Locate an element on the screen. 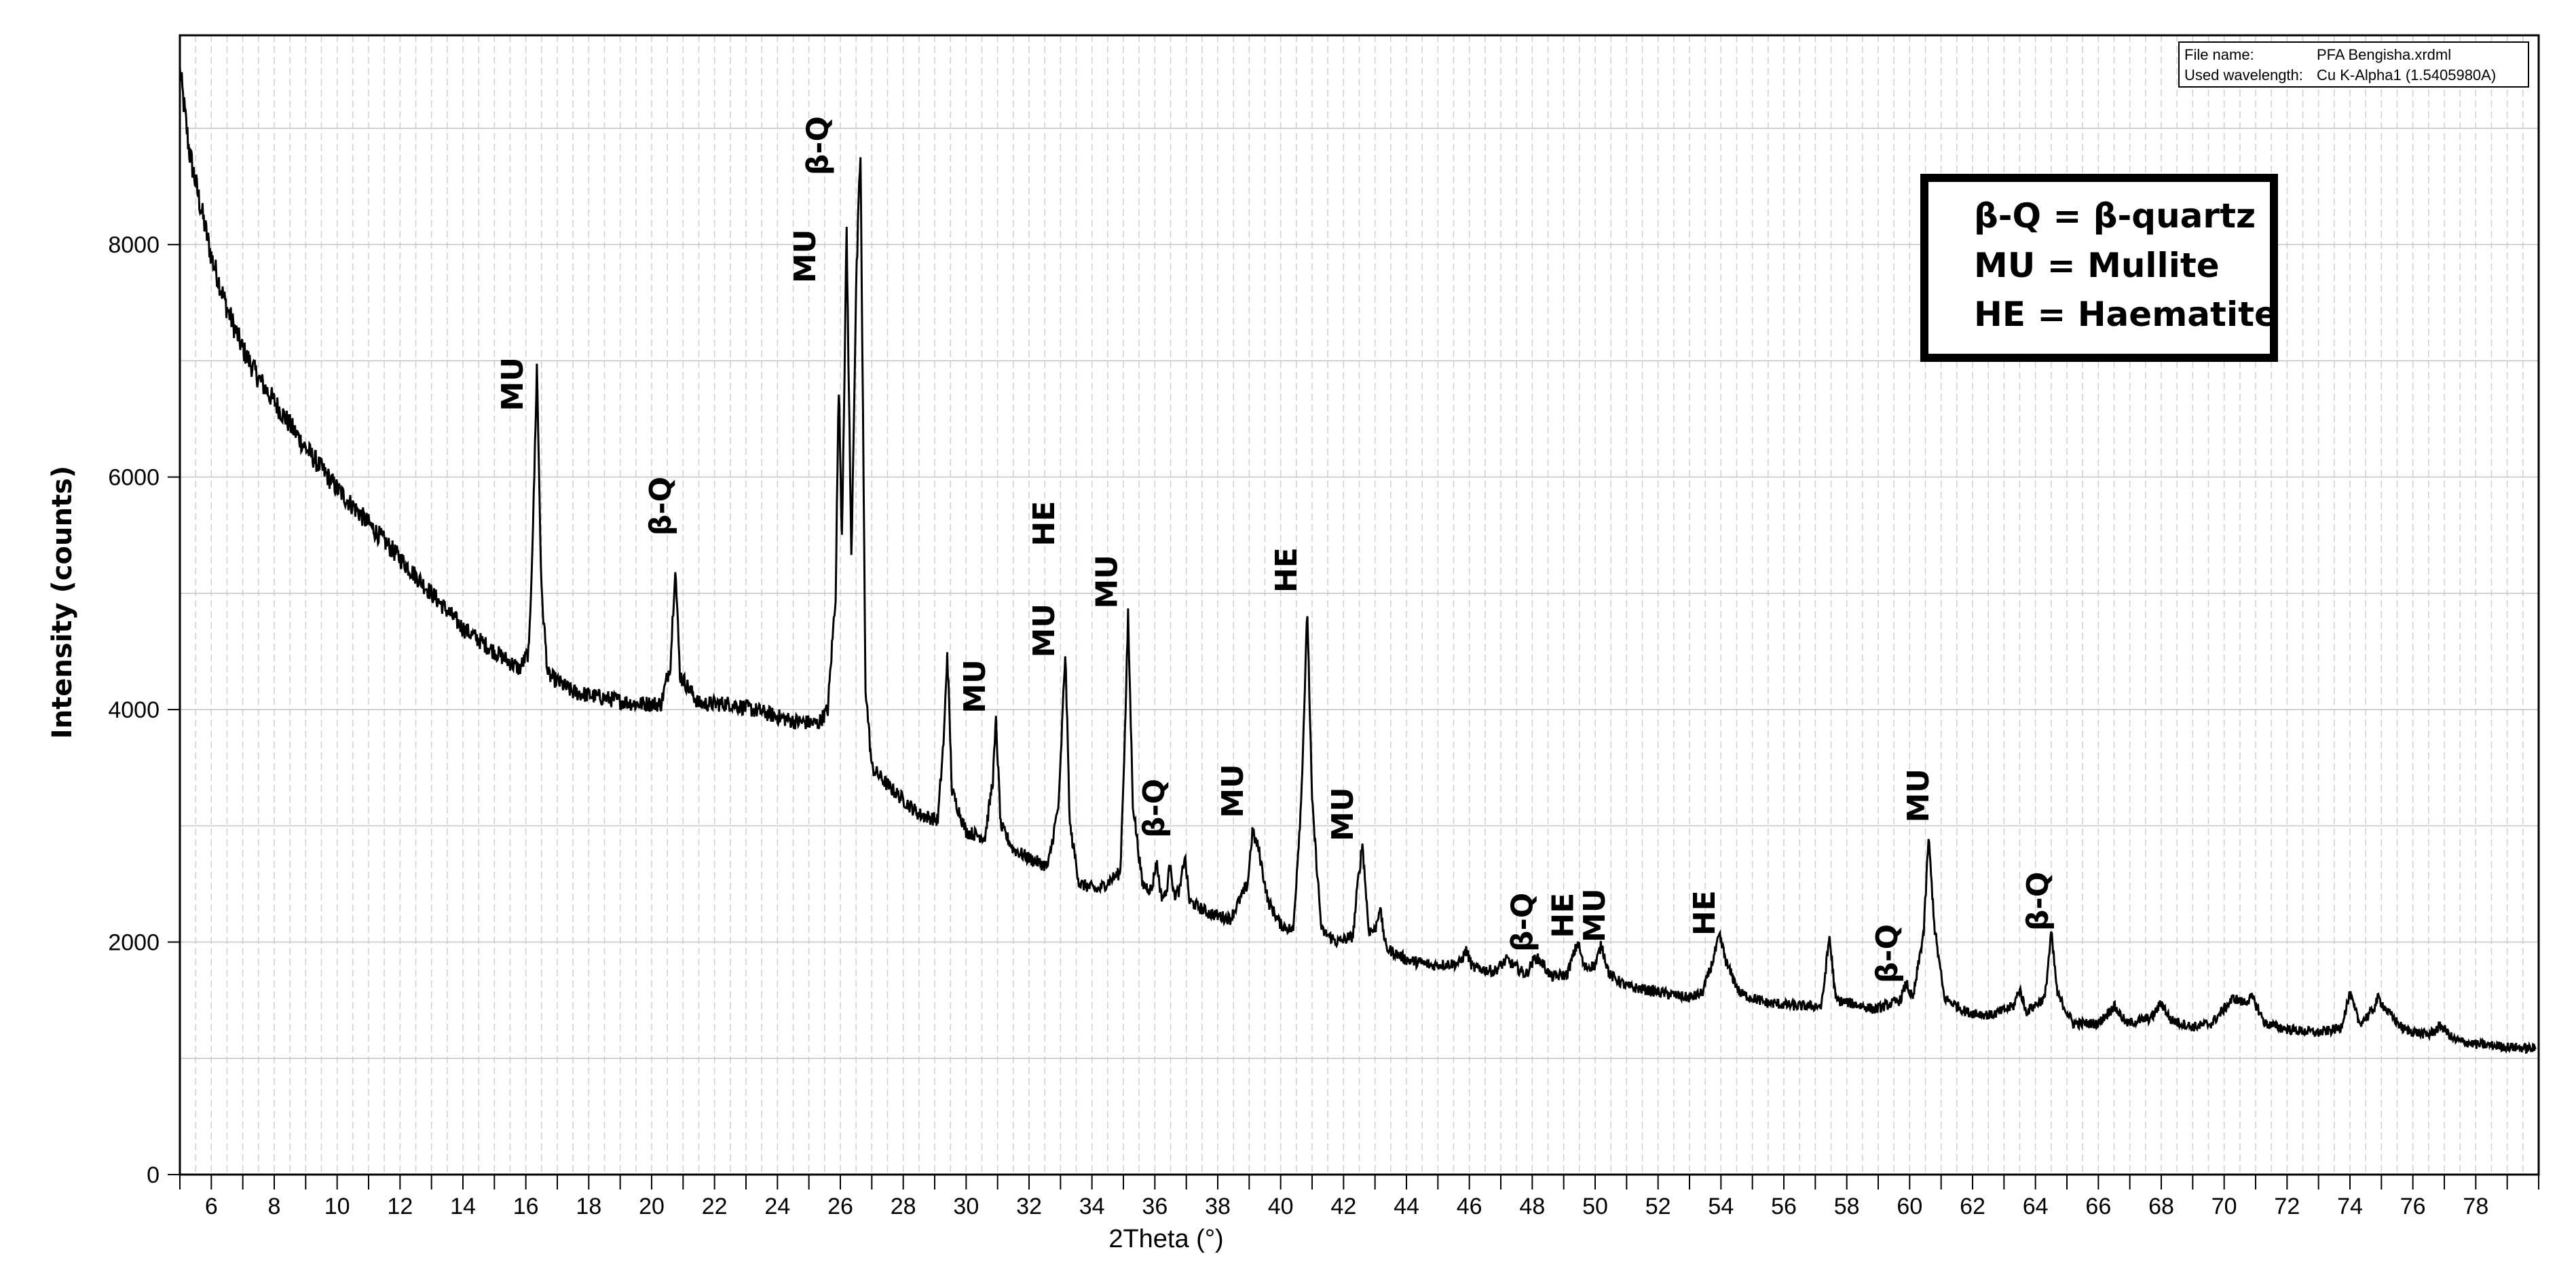 This screenshot has width=2576, height=1271. x-tick-label: 56 is located at coordinates (1784, 1206).